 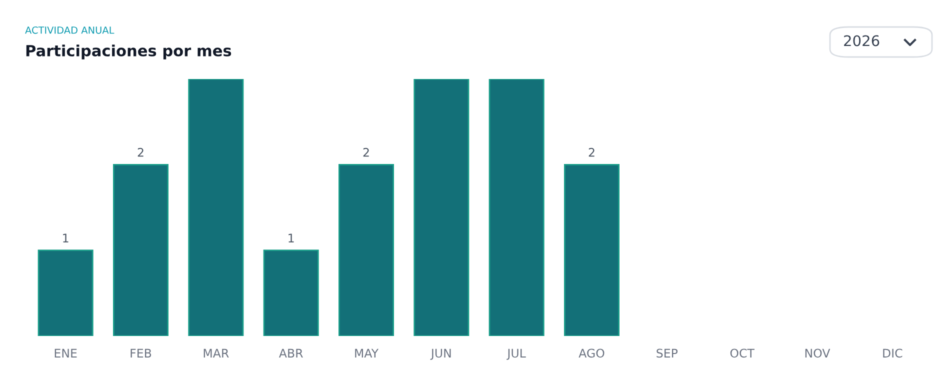 I want to click on x-tick-label: OCT, so click(x=742, y=353).